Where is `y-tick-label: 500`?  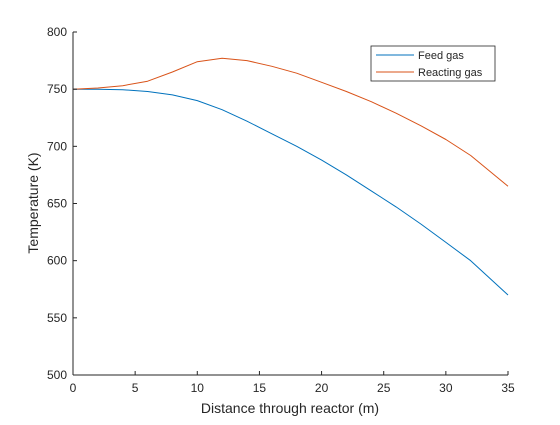 y-tick-label: 500 is located at coordinates (57, 375).